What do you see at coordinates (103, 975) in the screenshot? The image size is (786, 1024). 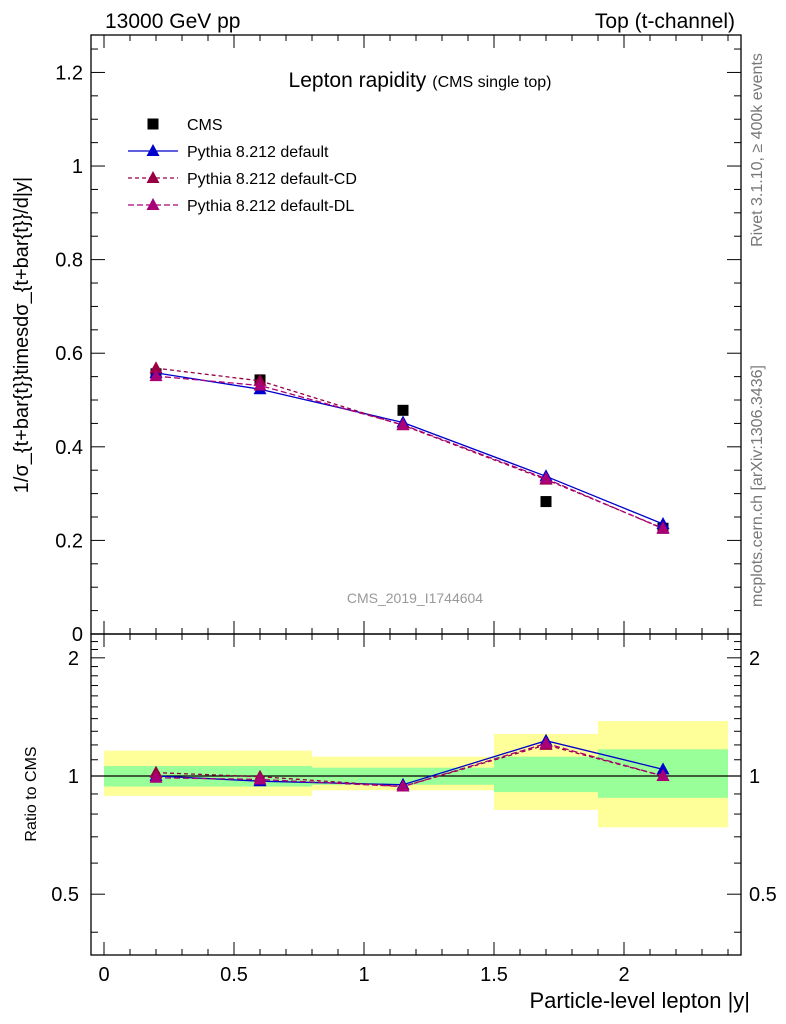 I see `x-tick-label: 0` at bounding box center [103, 975].